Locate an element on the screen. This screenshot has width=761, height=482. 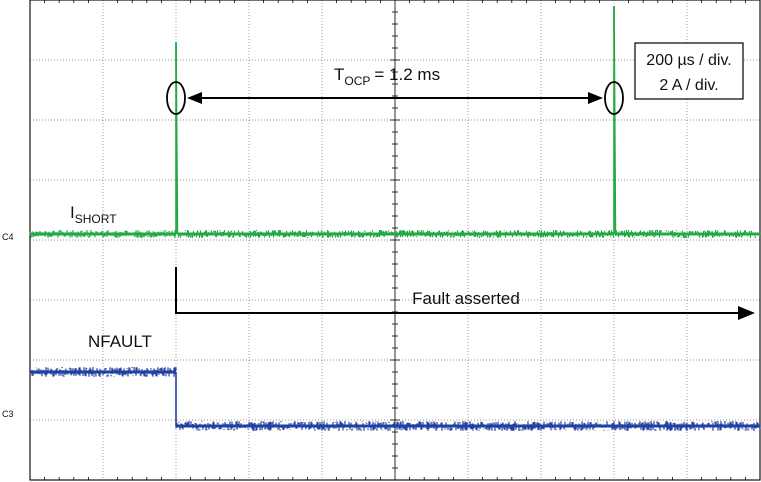
tocp-label: TOCP = 1.2 ms is located at coordinates (387, 76).